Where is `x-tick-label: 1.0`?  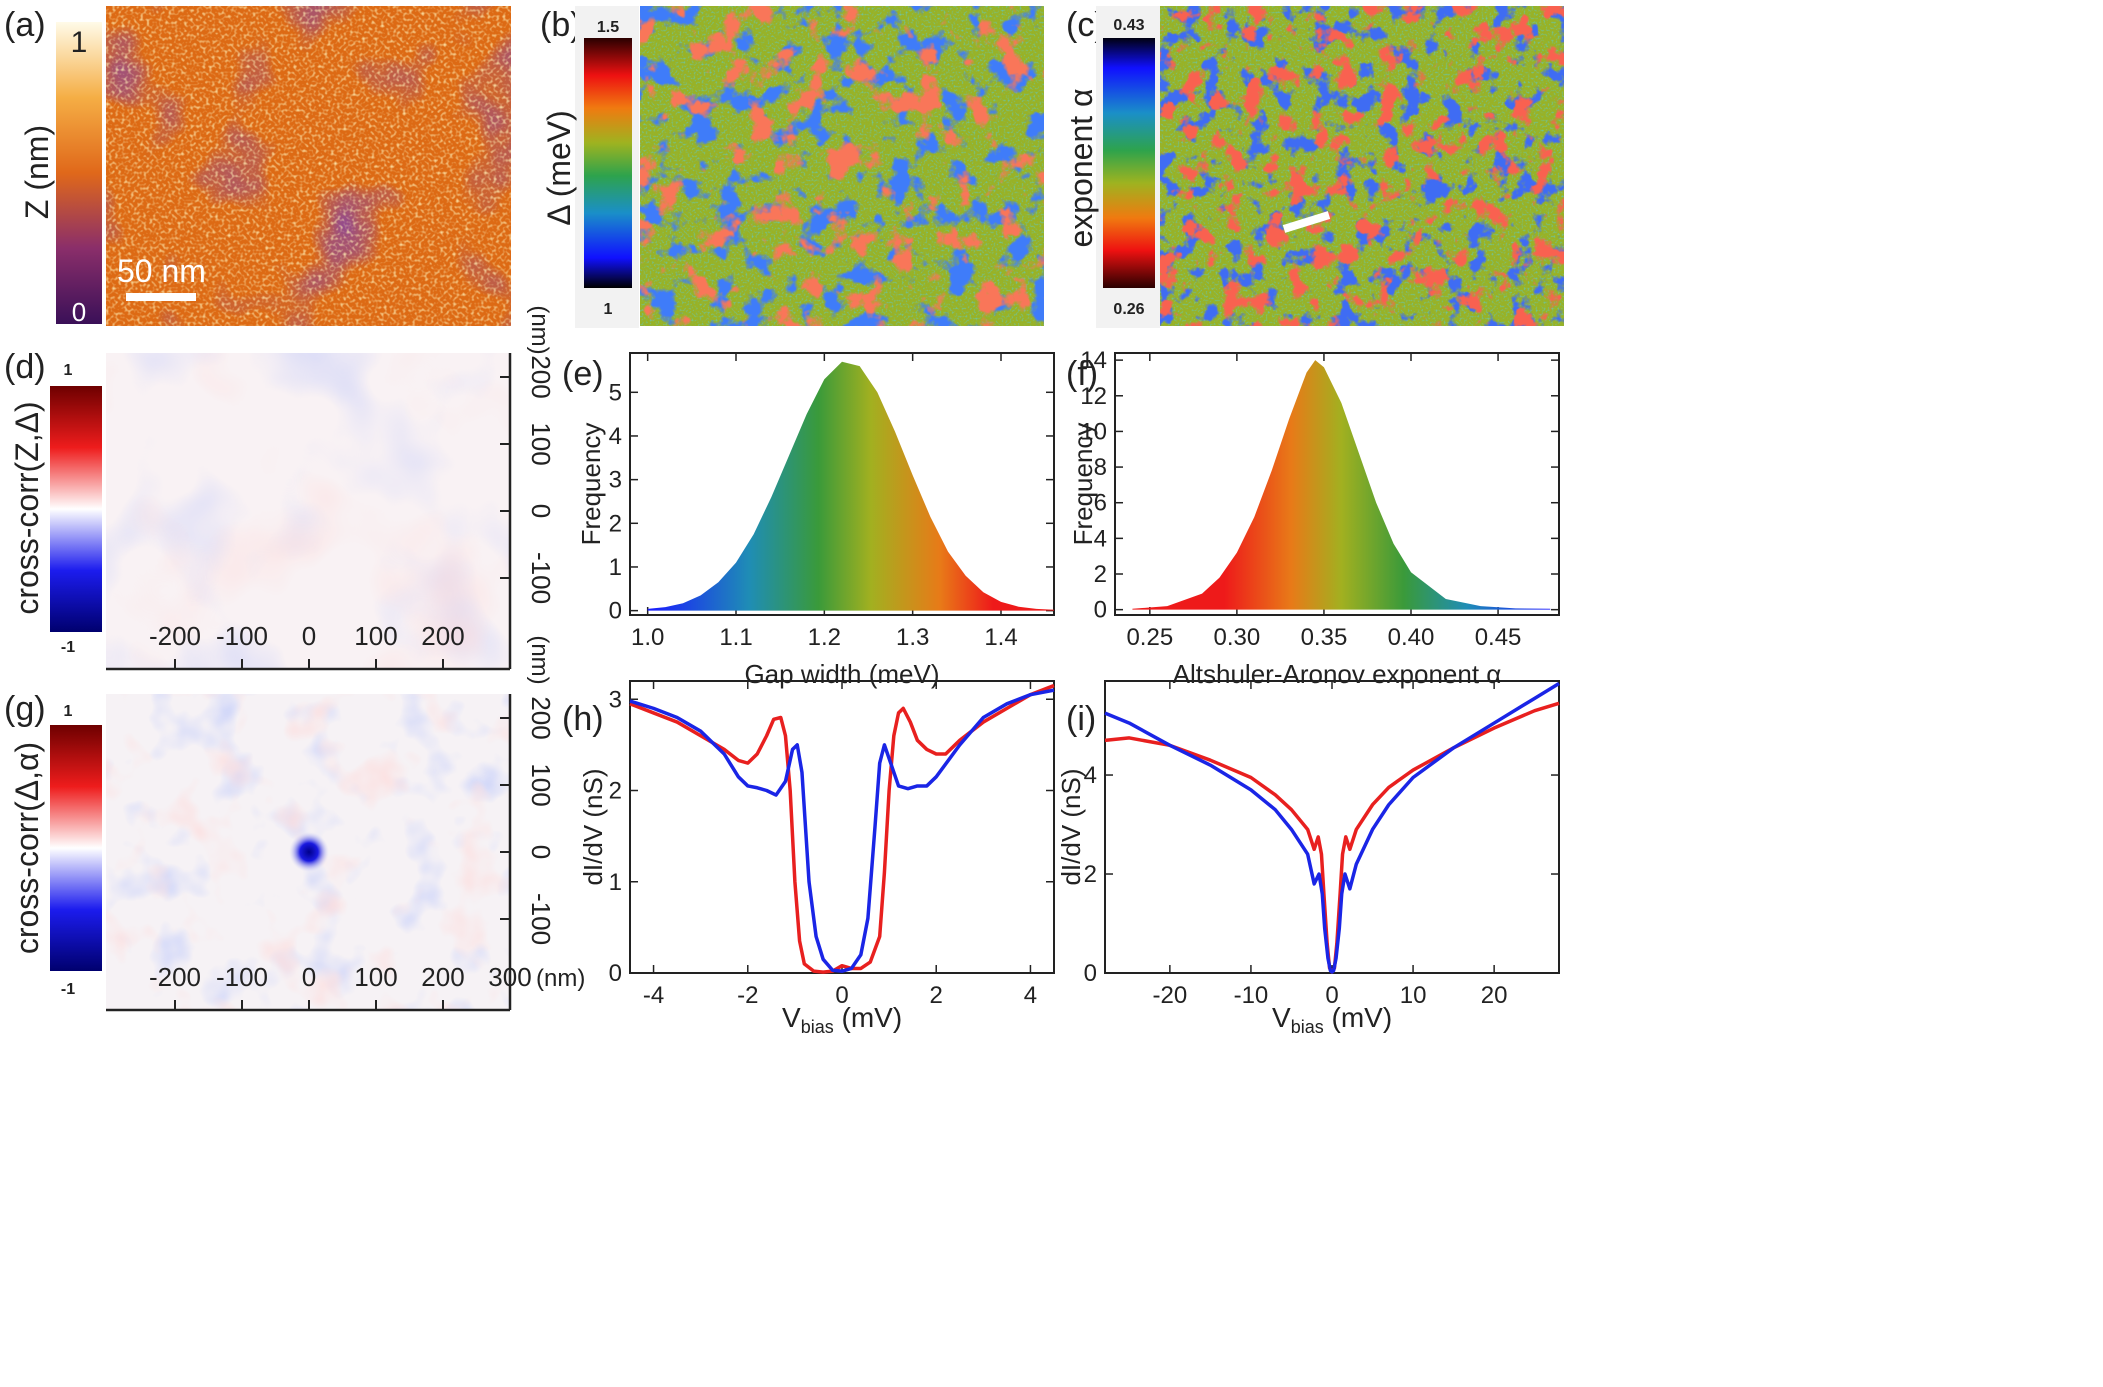
x-tick-label: 1.0 is located at coordinates (647, 637).